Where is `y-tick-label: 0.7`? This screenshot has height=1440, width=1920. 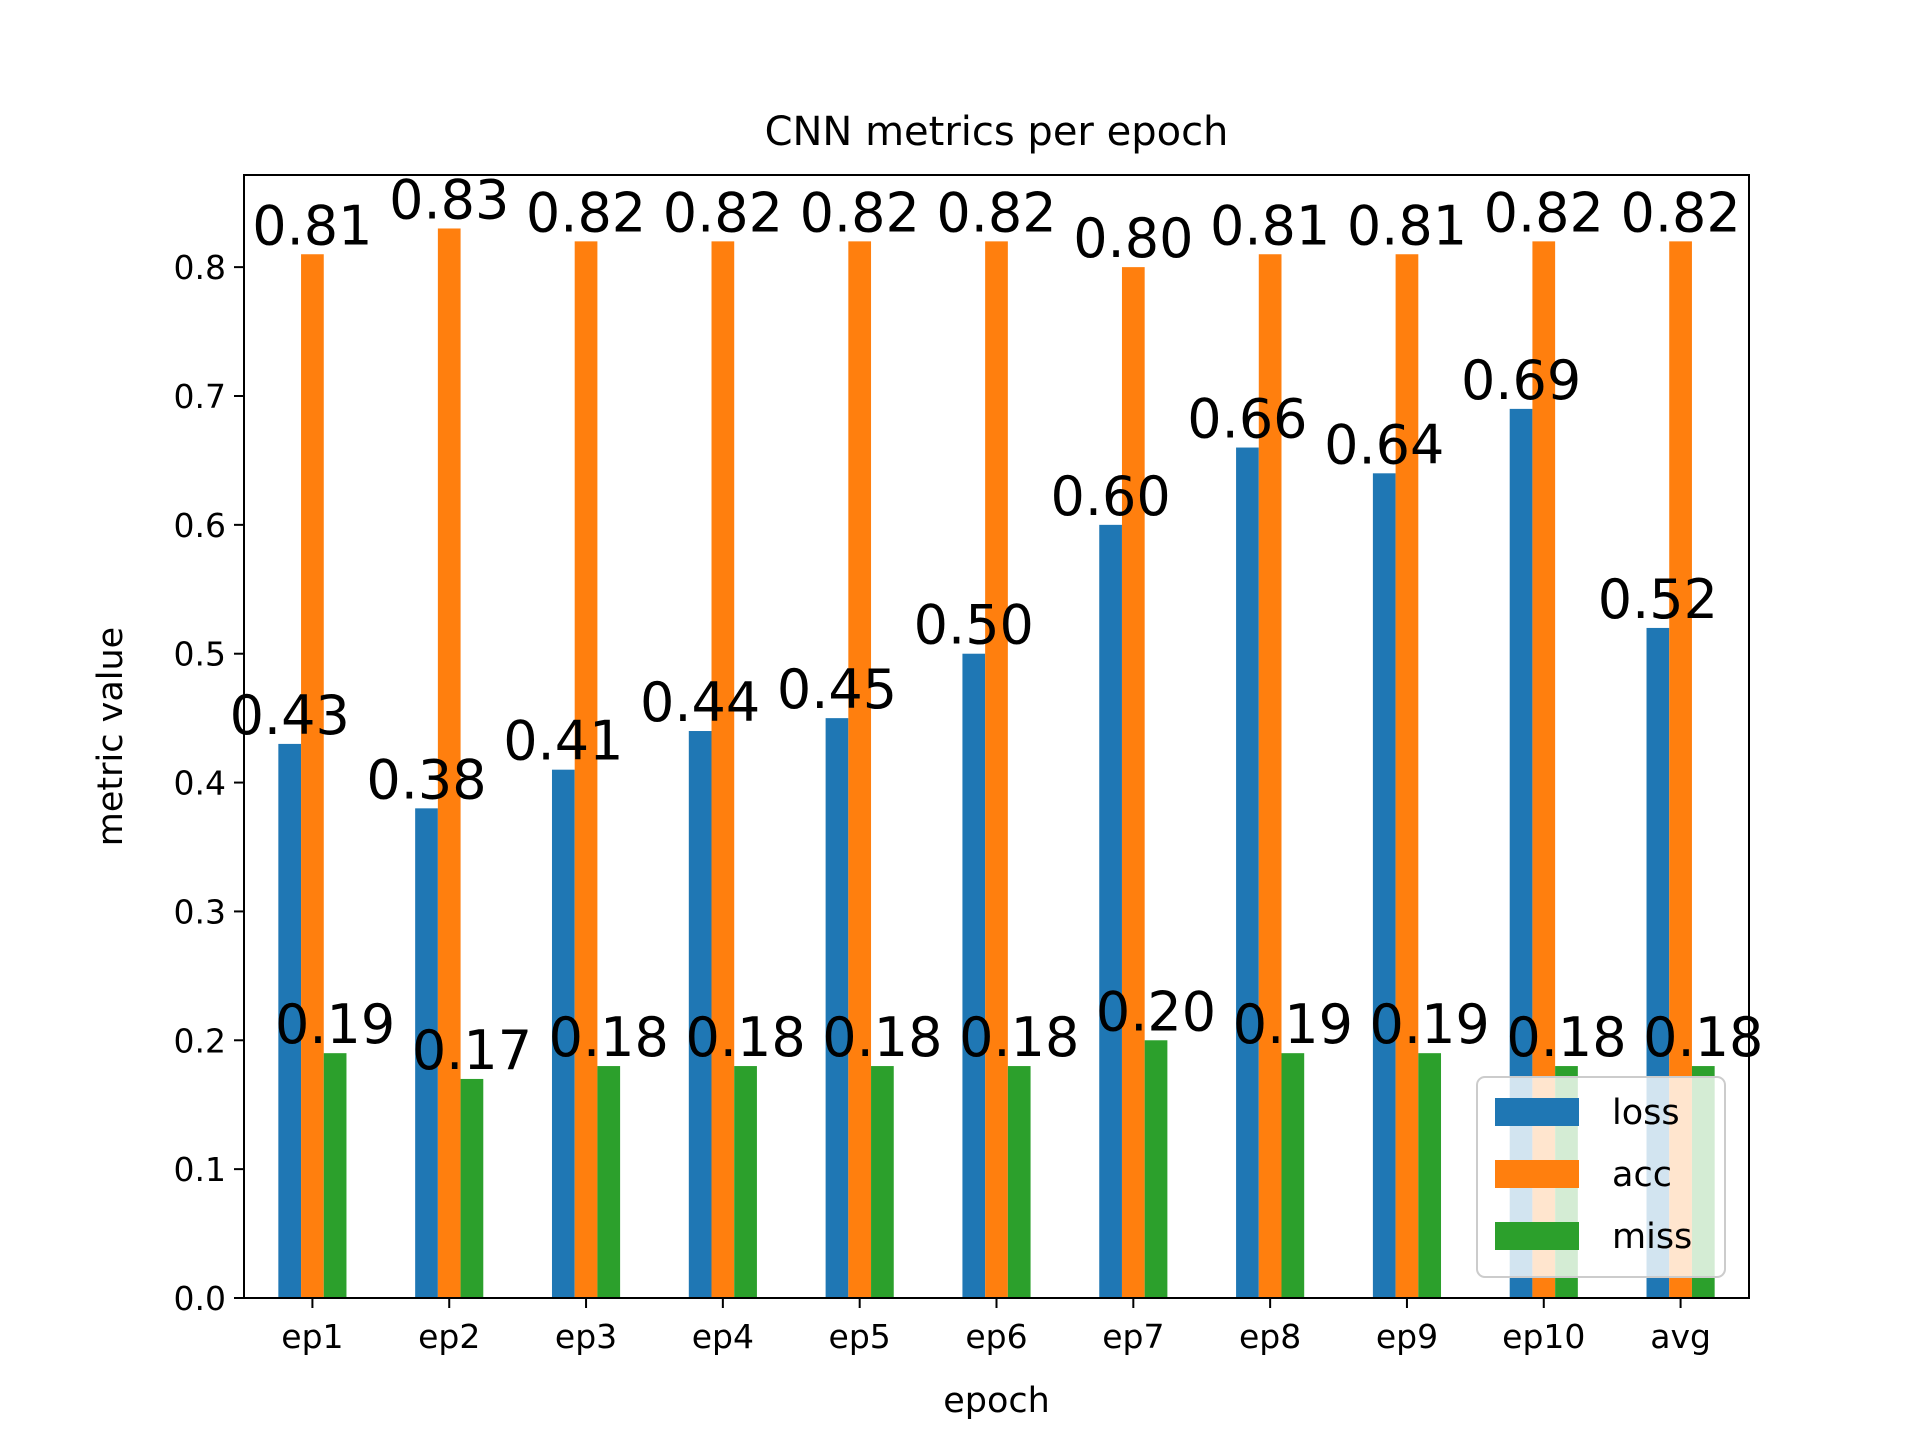
y-tick-label: 0.7 is located at coordinates (200, 396).